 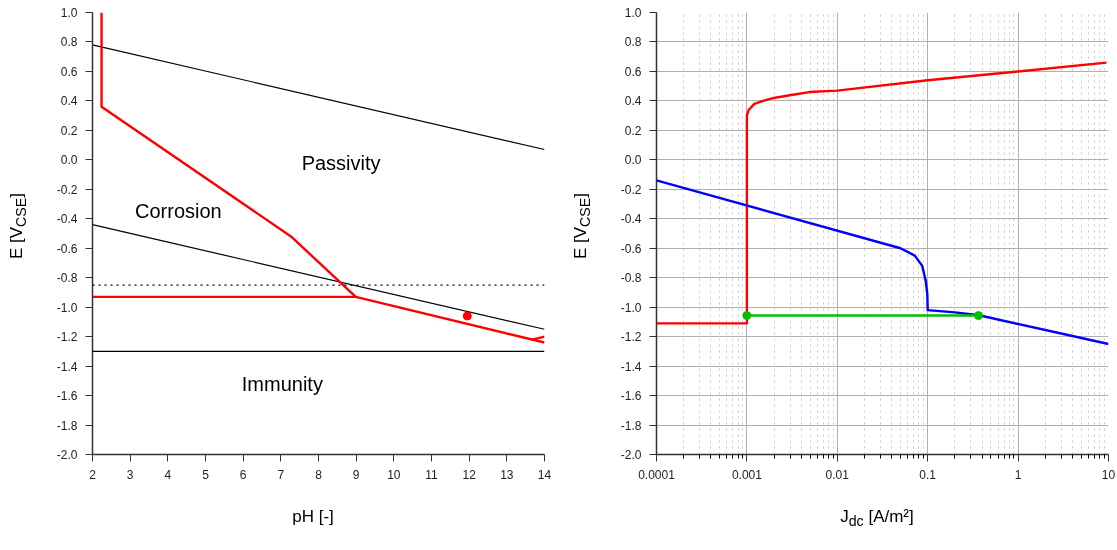 I want to click on x-tick-label: 1, so click(x=1018, y=474).